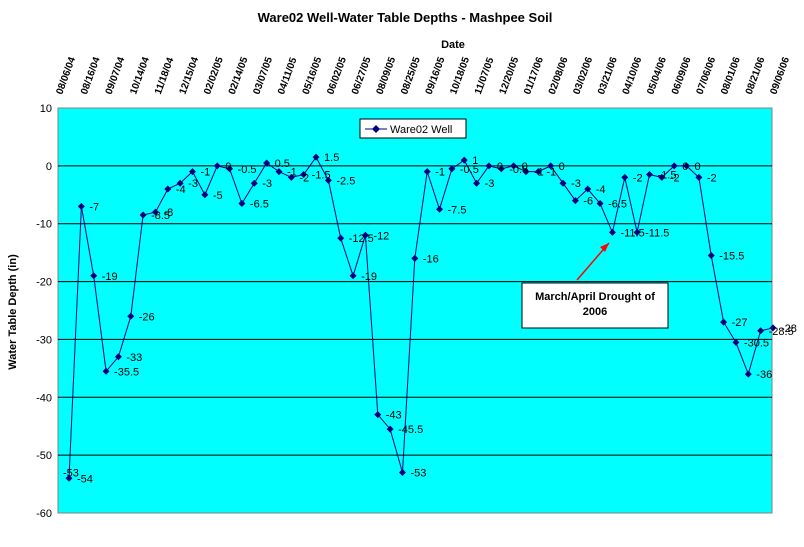 This screenshot has height=547, width=804. What do you see at coordinates (337, 75) in the screenshot?
I see `x-tick-label: 06/02/05` at bounding box center [337, 75].